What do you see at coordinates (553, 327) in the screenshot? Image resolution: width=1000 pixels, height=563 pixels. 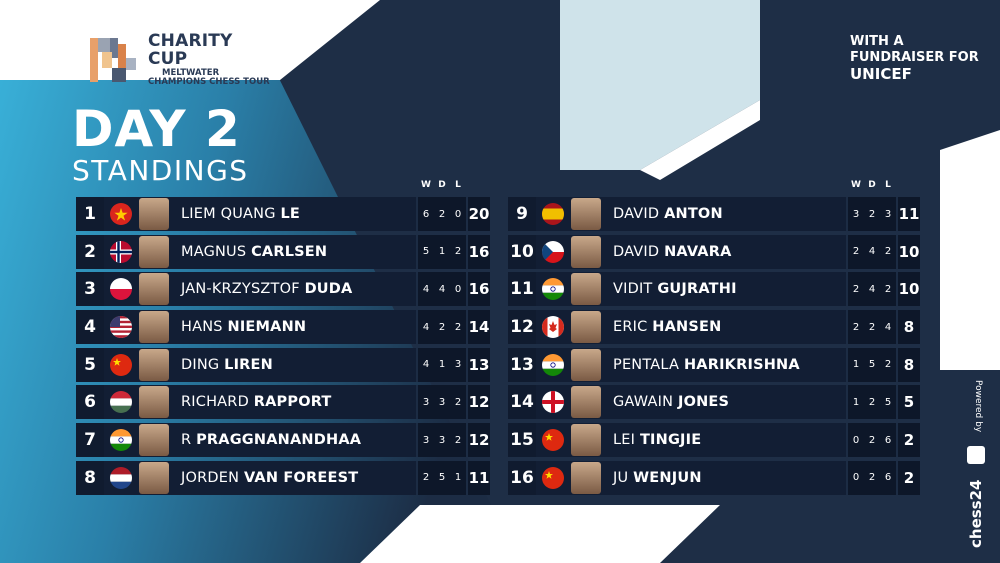 I see `canada-flag-icon` at bounding box center [553, 327].